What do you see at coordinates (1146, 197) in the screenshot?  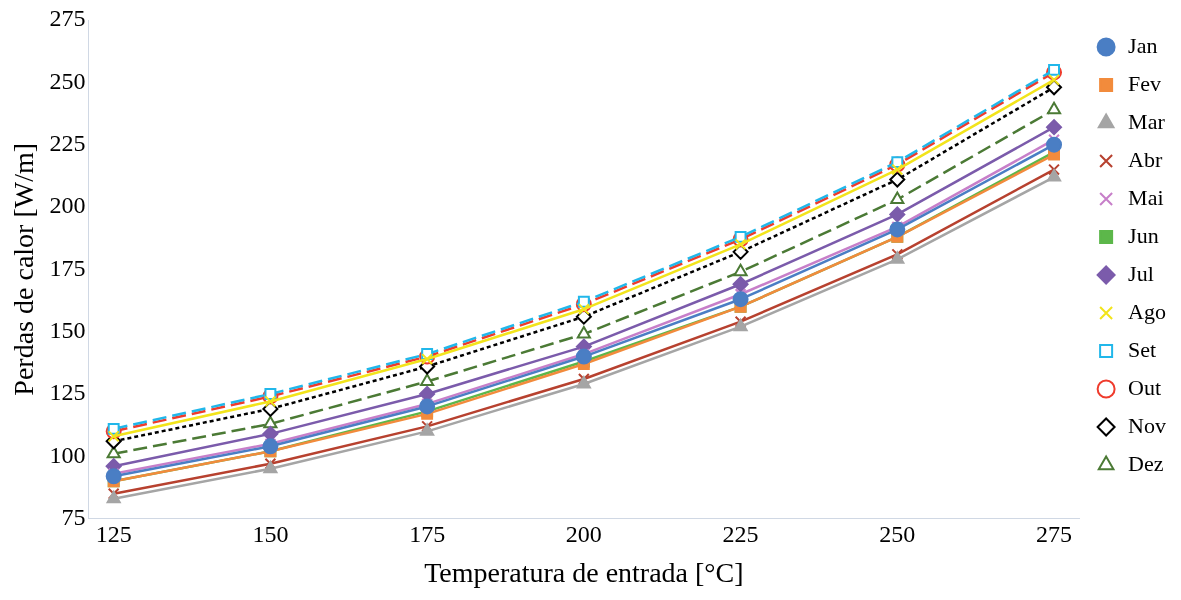 I see `legend-label: Mai` at bounding box center [1146, 197].